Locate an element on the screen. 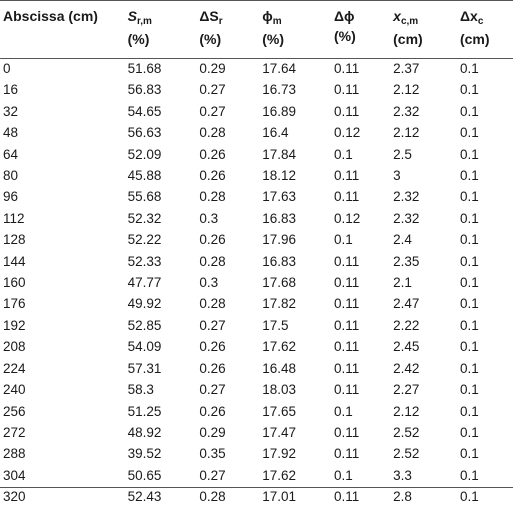 The height and width of the screenshot is (508, 513). cell-phi-m: 17.96 is located at coordinates (279, 240).